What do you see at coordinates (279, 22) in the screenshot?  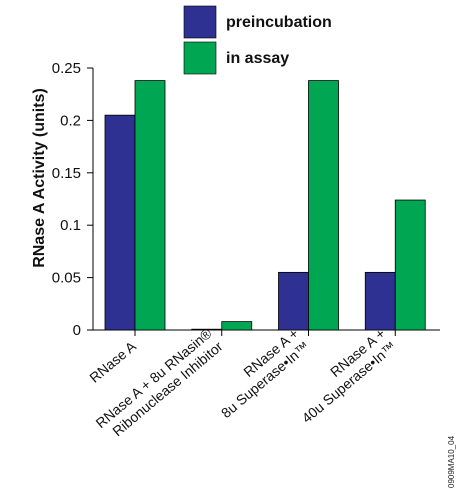 I see `legend-label: preincubation` at bounding box center [279, 22].